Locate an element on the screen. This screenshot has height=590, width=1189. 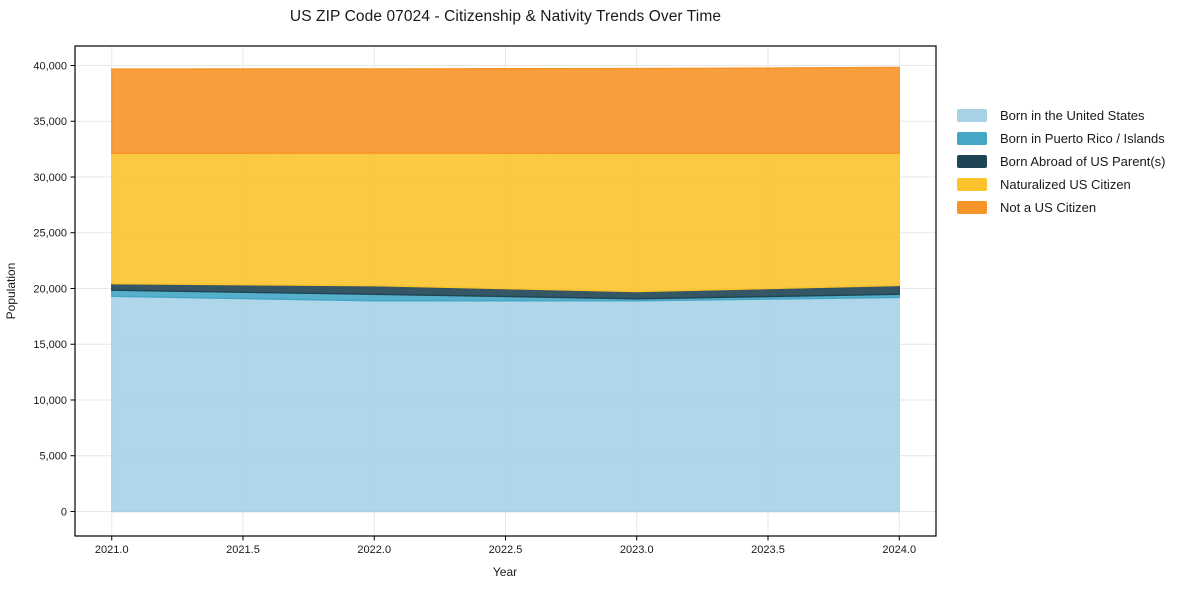
x-tick-label: 2021.0 is located at coordinates (112, 550).